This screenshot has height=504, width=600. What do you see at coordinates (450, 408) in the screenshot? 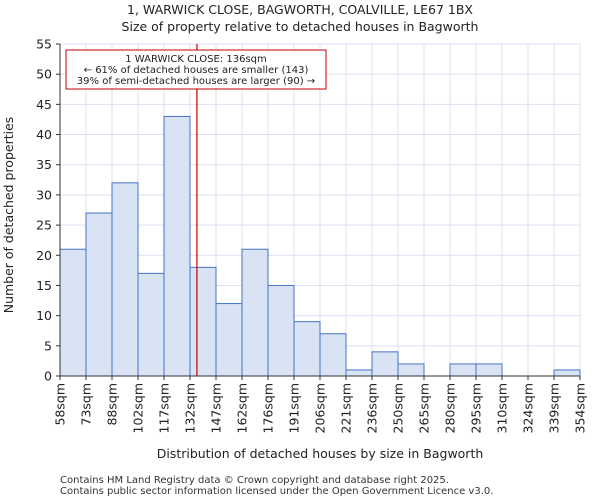
I see `x-tick-label: 280sqm` at bounding box center [450, 408].